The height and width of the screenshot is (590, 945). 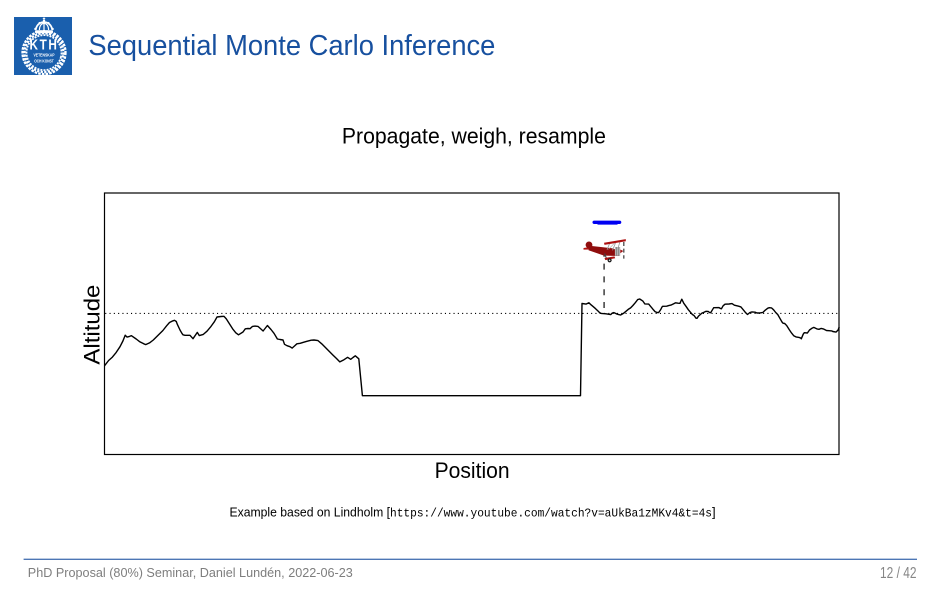 I want to click on svg-text: Propagate, weigh, resample, so click(x=474, y=135).